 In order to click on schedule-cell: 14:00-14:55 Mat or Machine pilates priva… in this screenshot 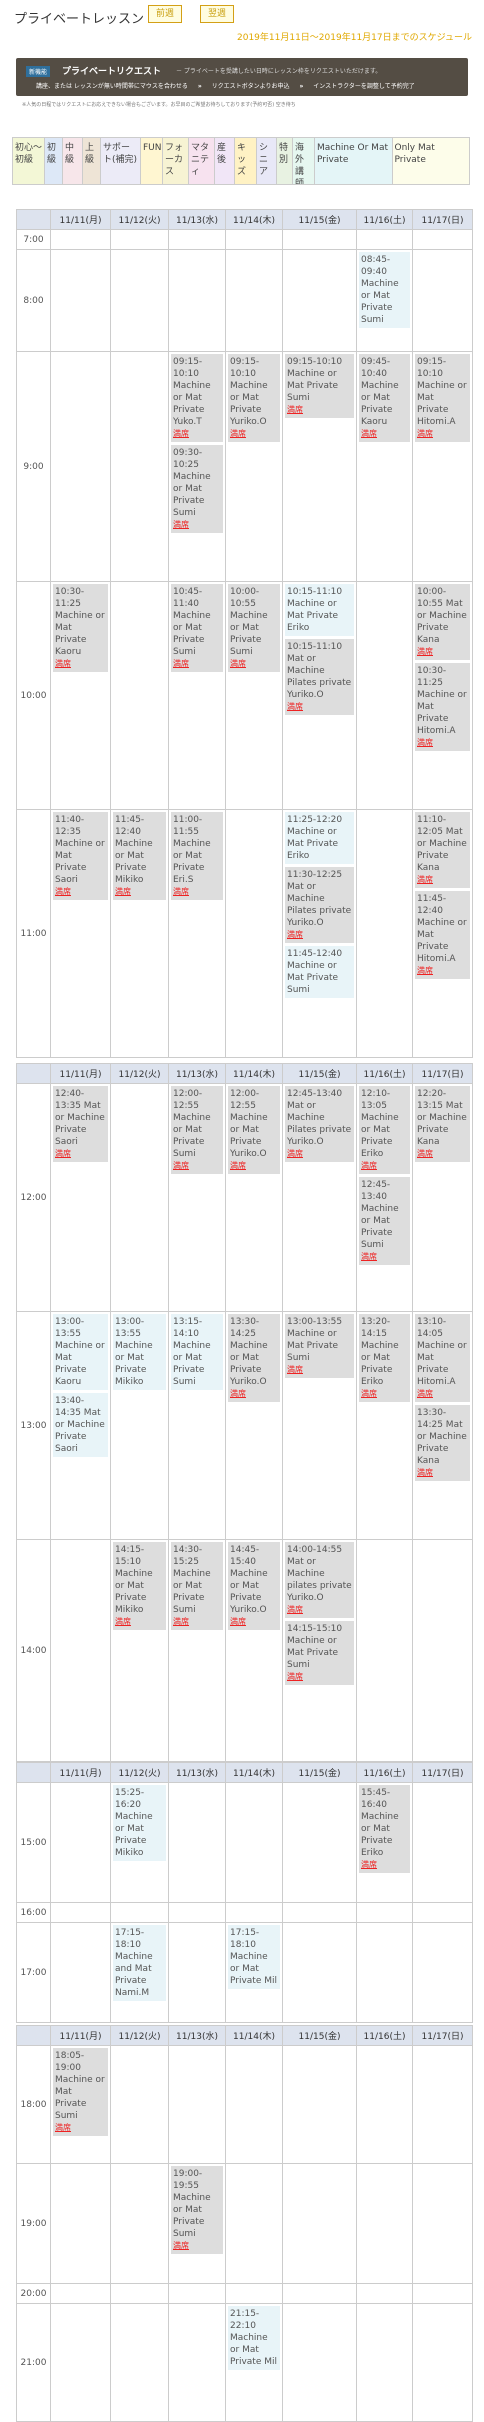, I will do `click(319, 1650)`.